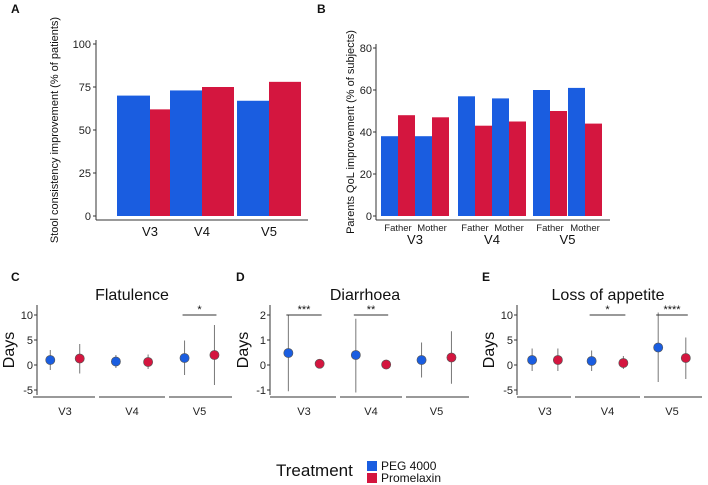 The height and width of the screenshot is (485, 708). Describe the element at coordinates (389, 176) in the screenshot. I see `bar-v3-father-peg` at that location.